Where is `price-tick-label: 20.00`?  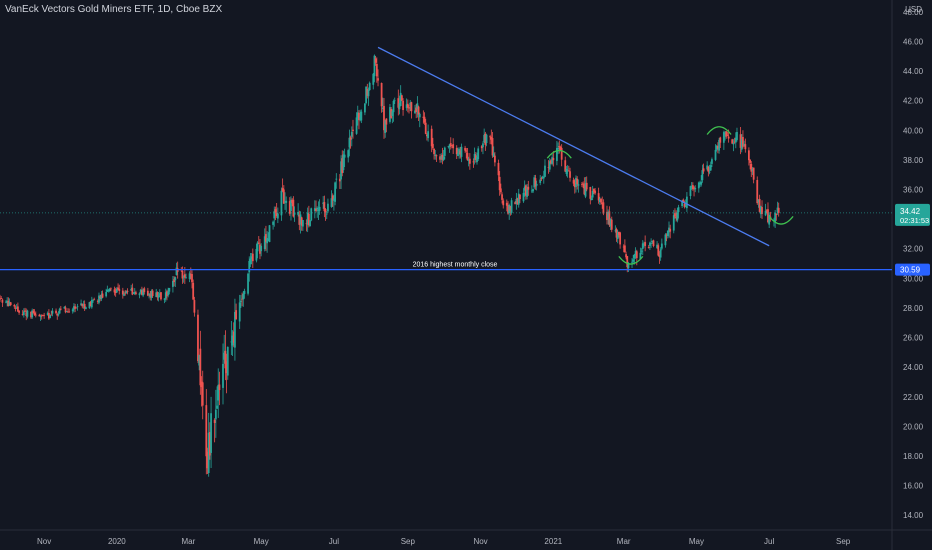 price-tick-label: 20.00 is located at coordinates (913, 426).